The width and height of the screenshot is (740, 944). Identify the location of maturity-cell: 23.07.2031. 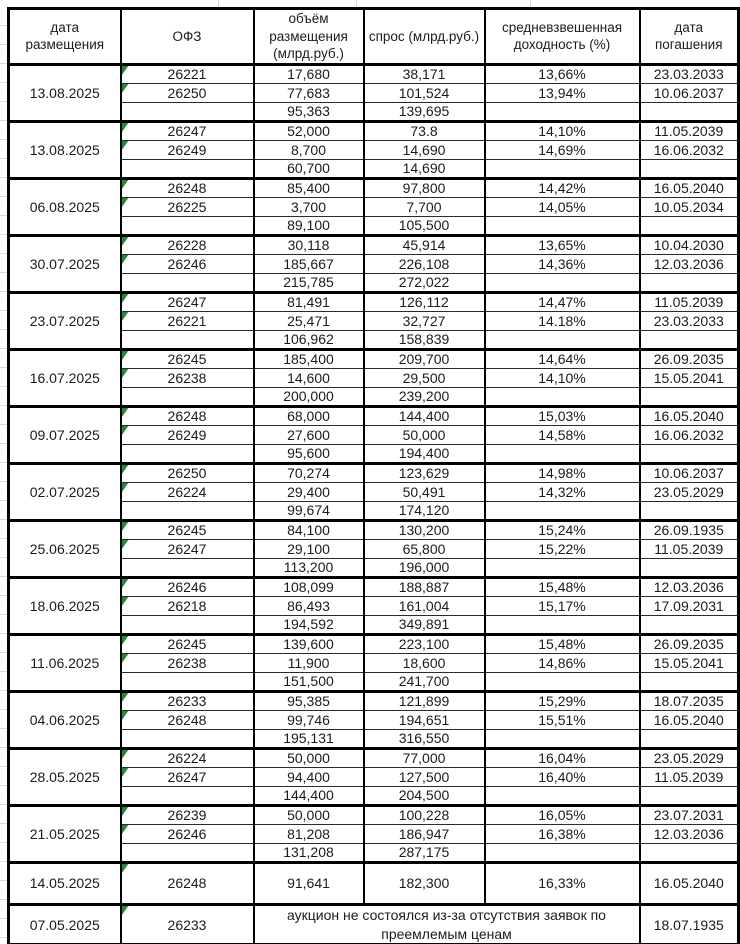
(689, 814).